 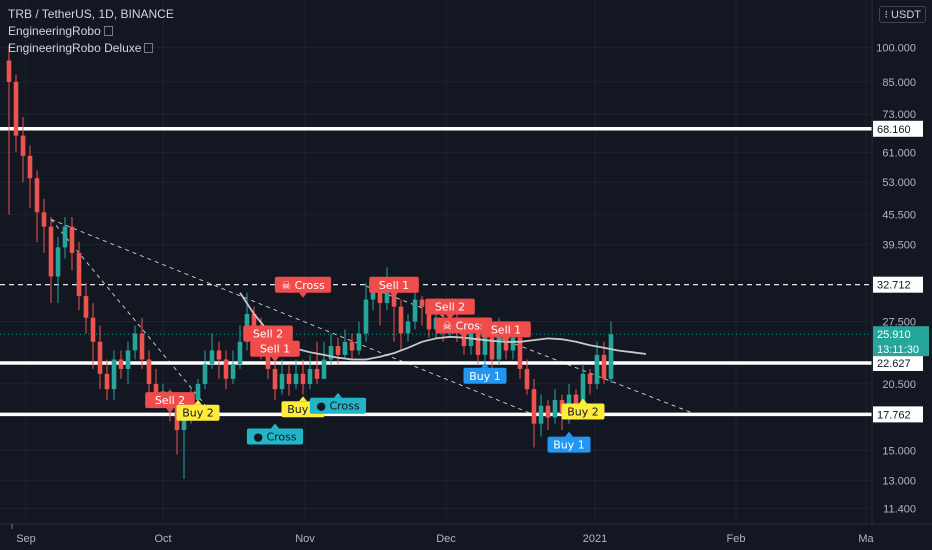 I want to click on moving-average, so click(x=443, y=326).